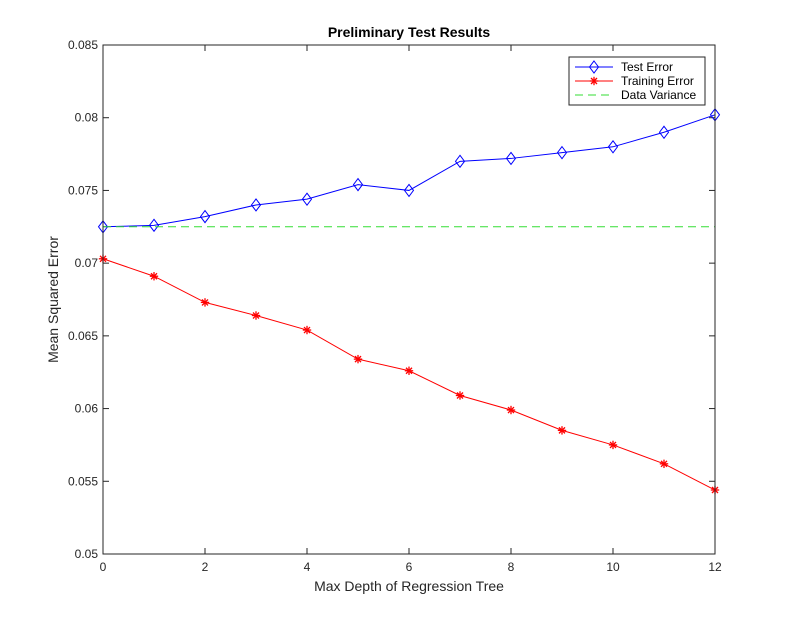 The width and height of the screenshot is (790, 622). I want to click on y-tick-label: 0.05, so click(87, 554).